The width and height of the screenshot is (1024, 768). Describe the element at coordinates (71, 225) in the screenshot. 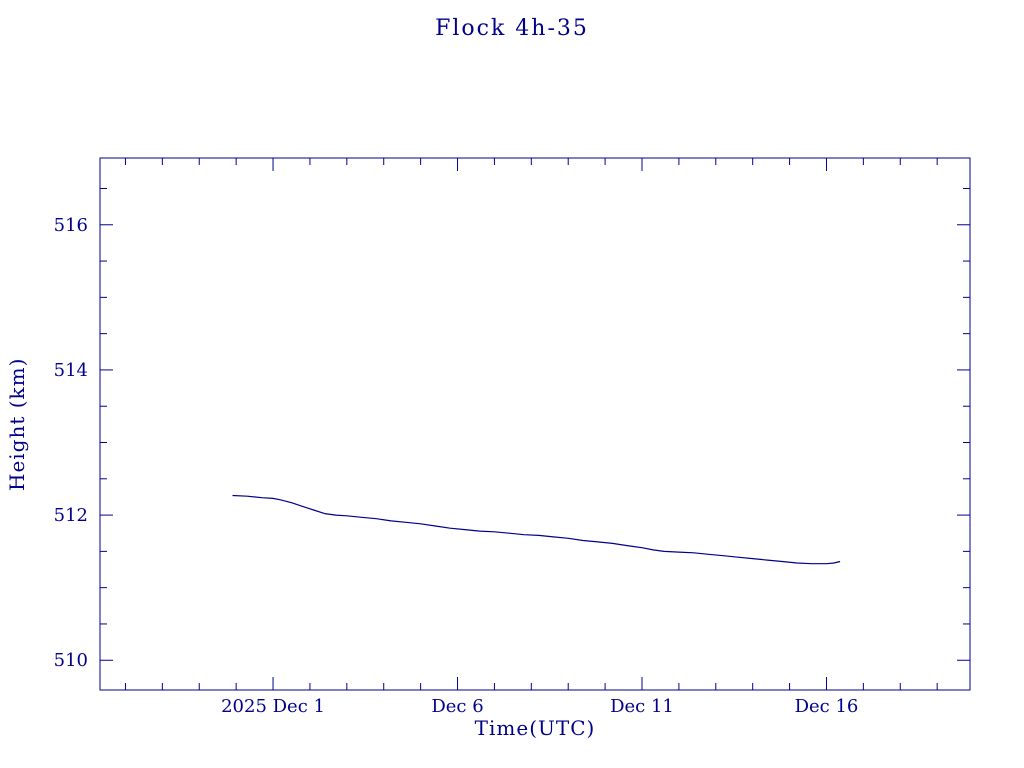

I see `y-tick-label: 516` at that location.